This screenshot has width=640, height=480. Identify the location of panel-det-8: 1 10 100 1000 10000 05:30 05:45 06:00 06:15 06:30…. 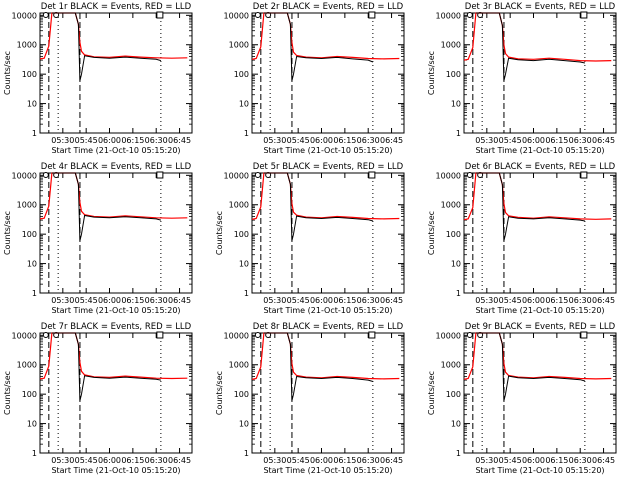
(310, 398).